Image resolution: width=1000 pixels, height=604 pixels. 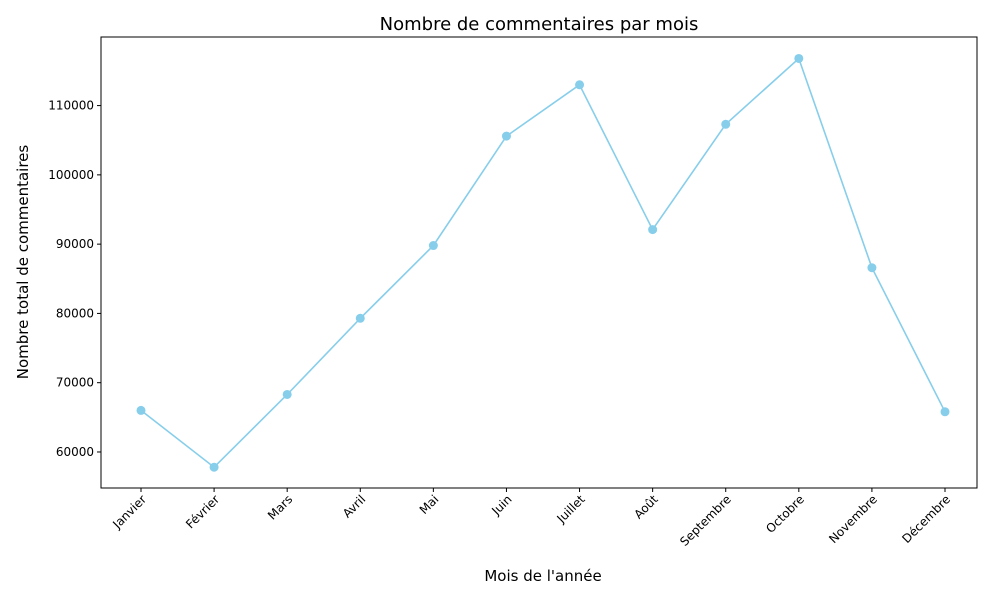 What do you see at coordinates (74, 279) in the screenshot?
I see `y-axis: 60000 70000 80000 90000 100000 110000` at bounding box center [74, 279].